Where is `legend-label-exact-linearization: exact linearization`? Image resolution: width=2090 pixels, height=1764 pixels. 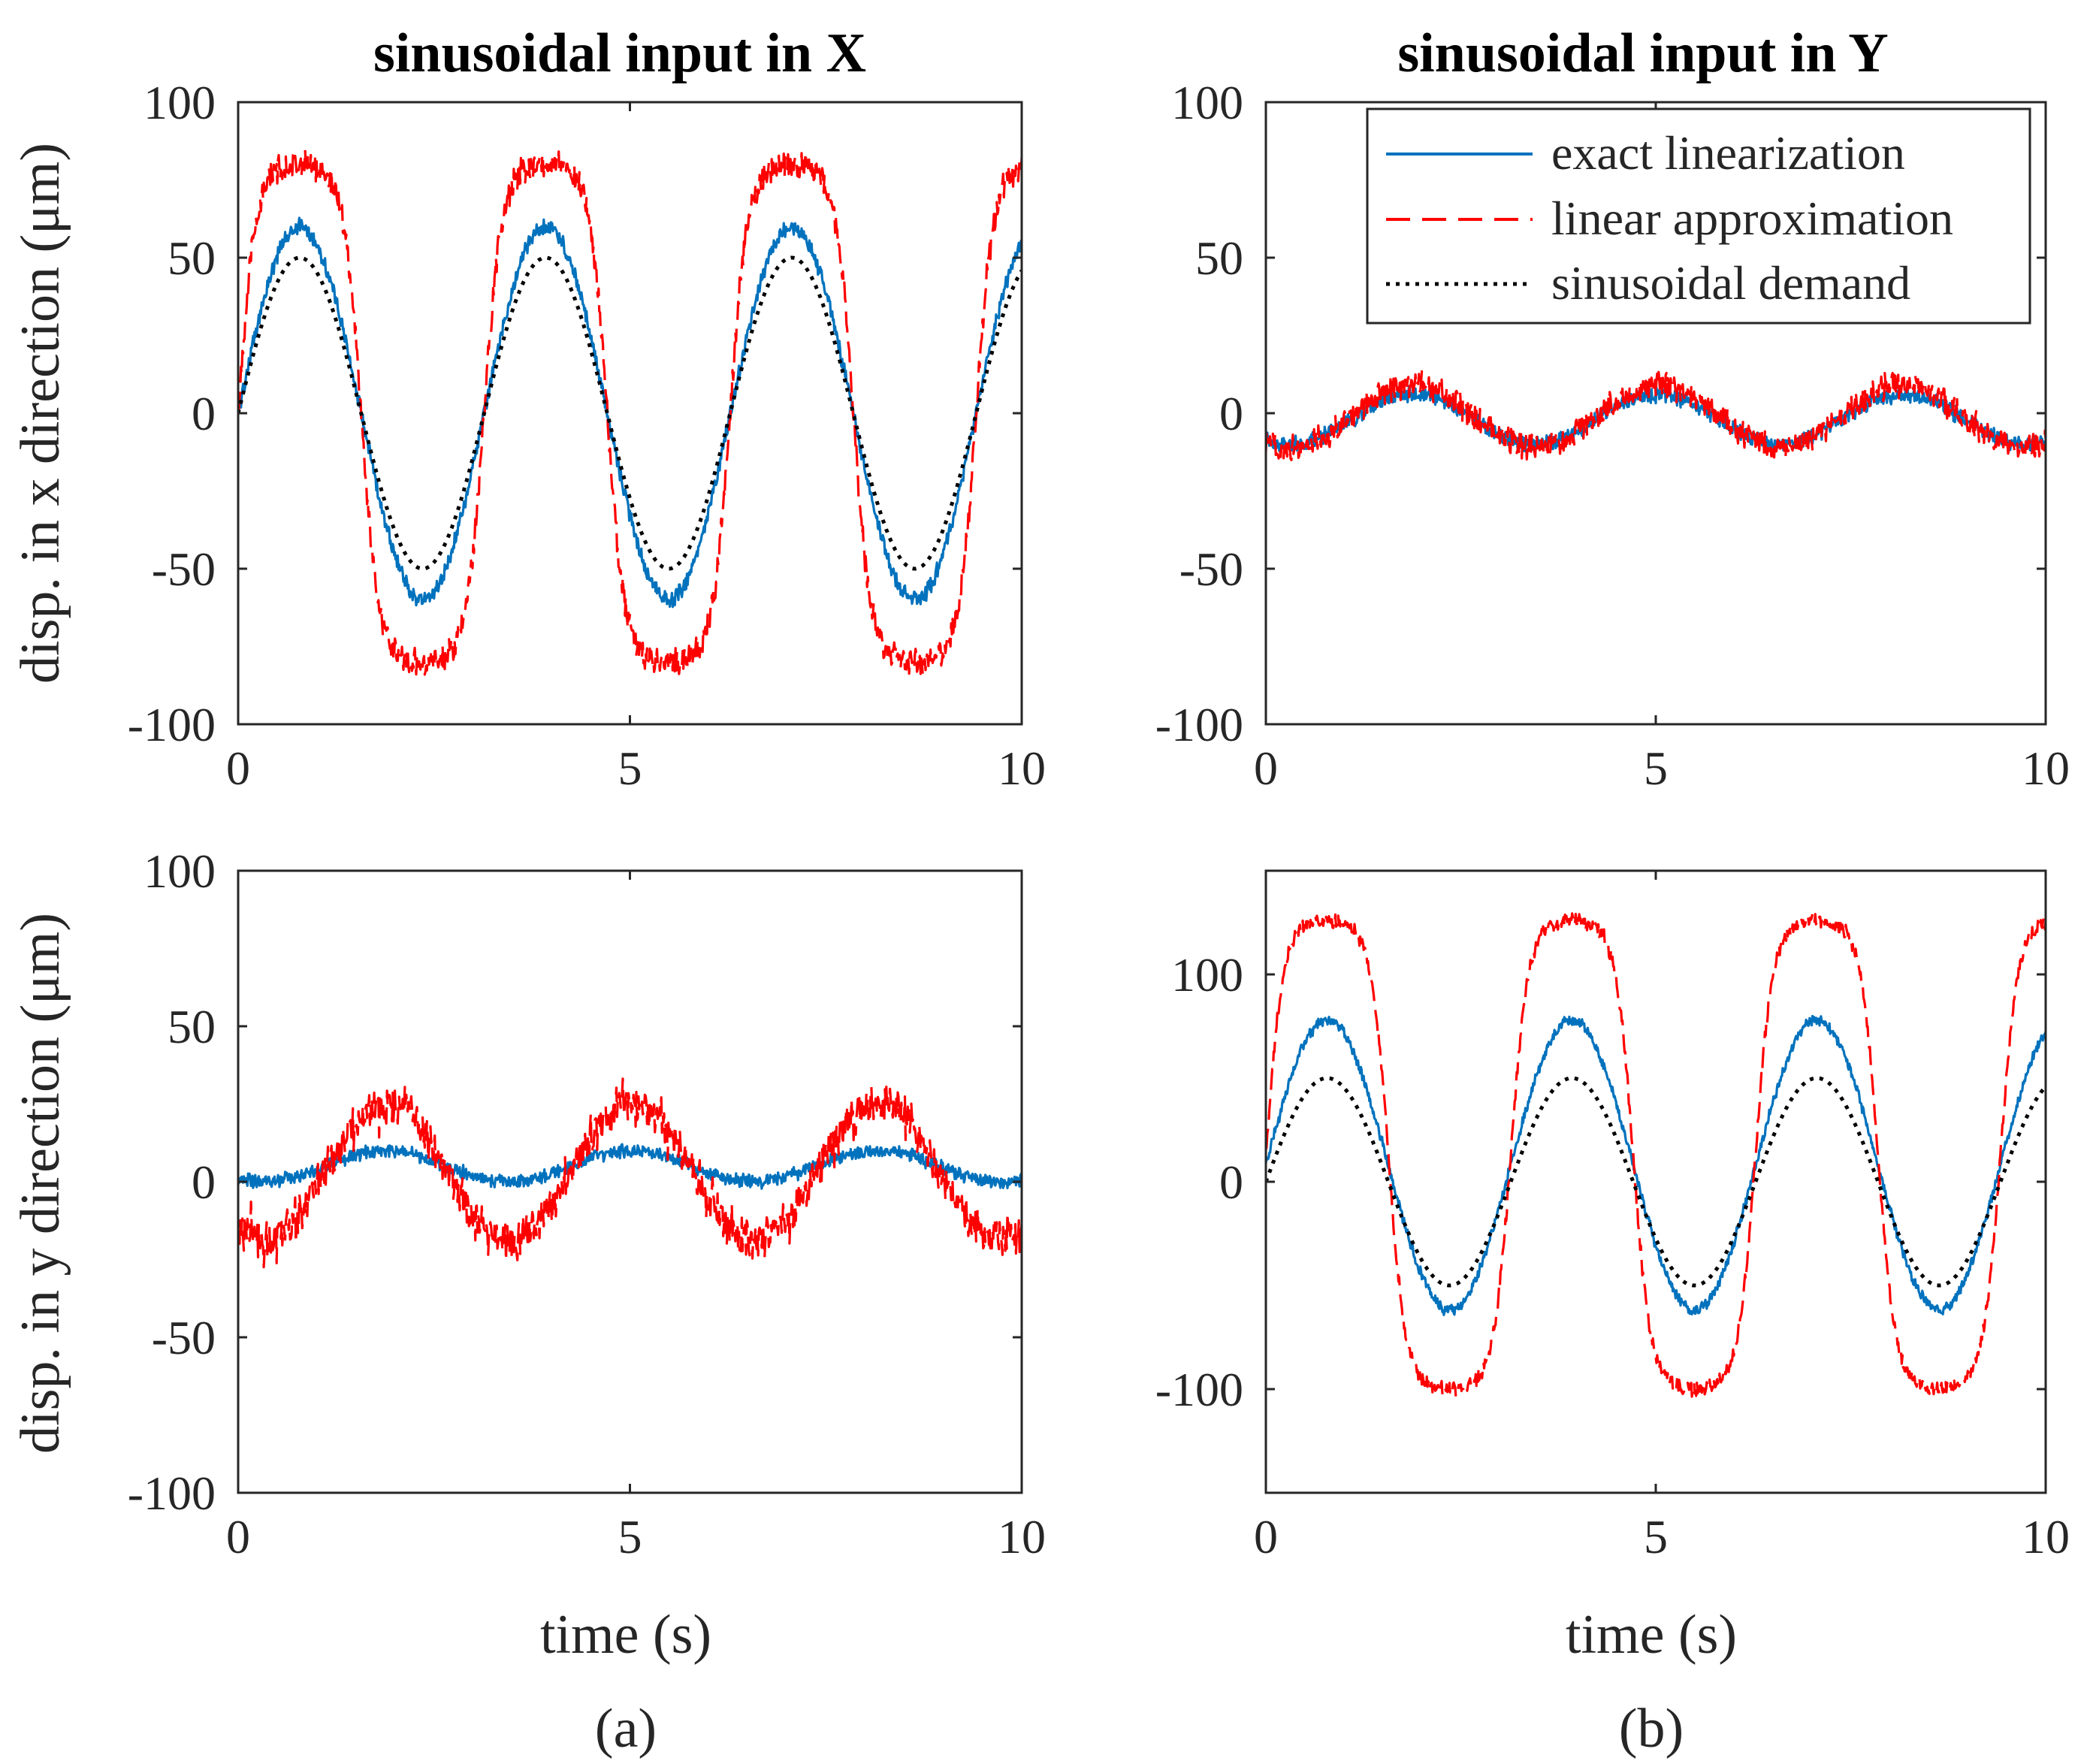 legend-label-exact-linearization: exact linearization is located at coordinates (1728, 153).